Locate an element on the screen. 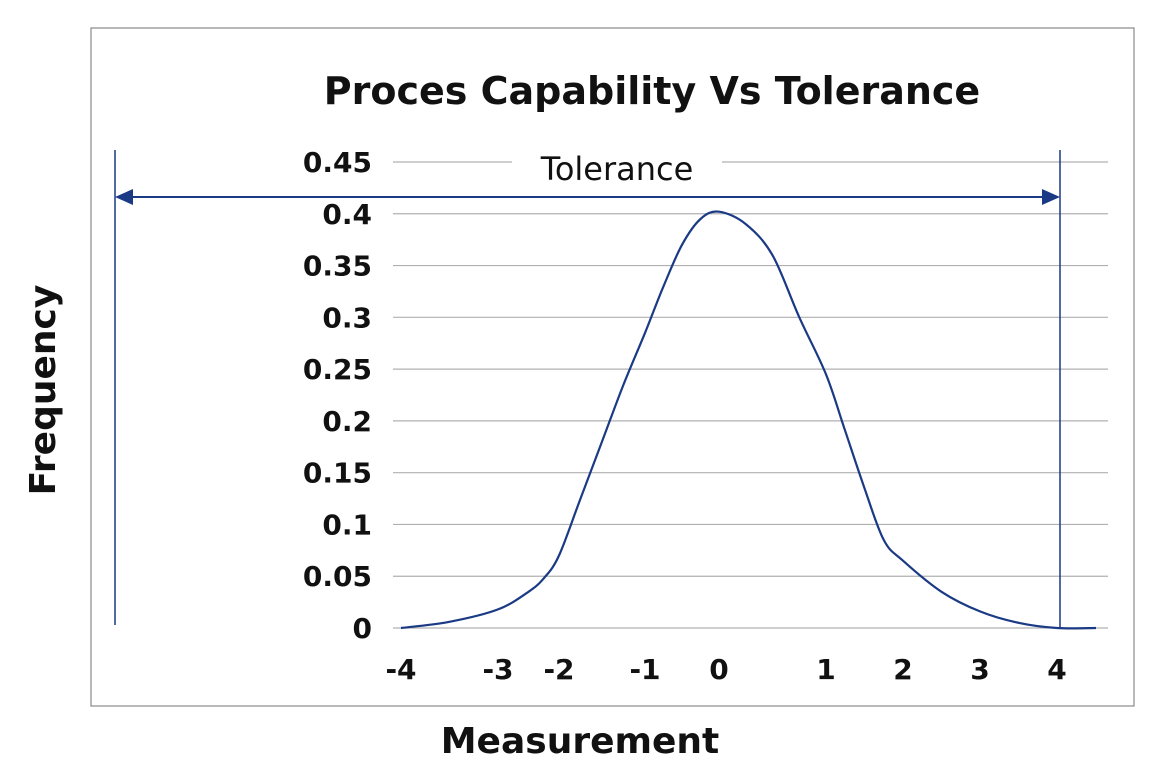  x-axis-label: Measurement is located at coordinates (580, 741).